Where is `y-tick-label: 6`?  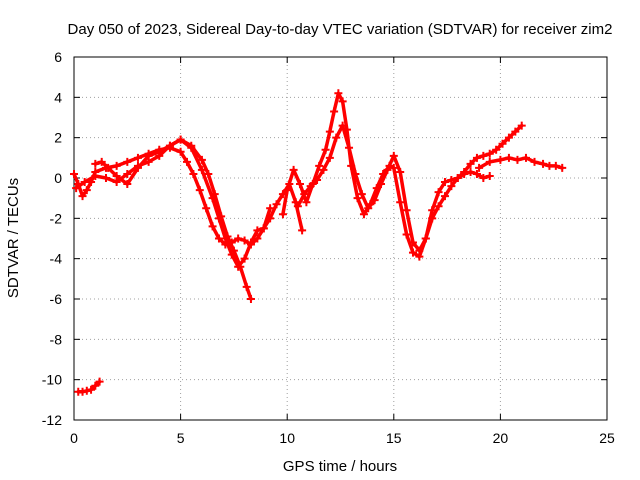
y-tick-label: 6 is located at coordinates (58, 57).